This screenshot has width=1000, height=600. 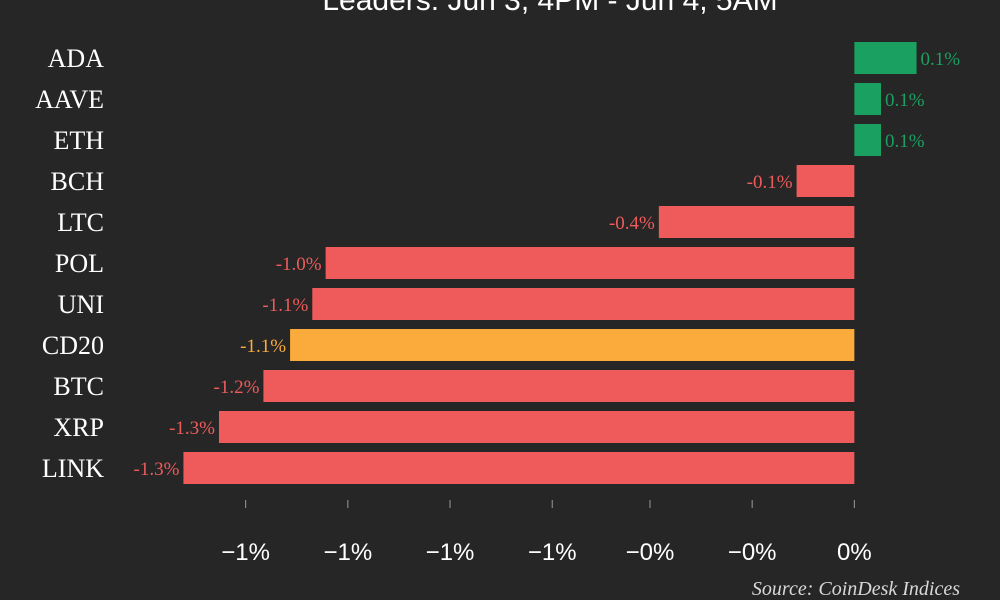 I want to click on value-label-bch: -0.1%, so click(x=770, y=182).